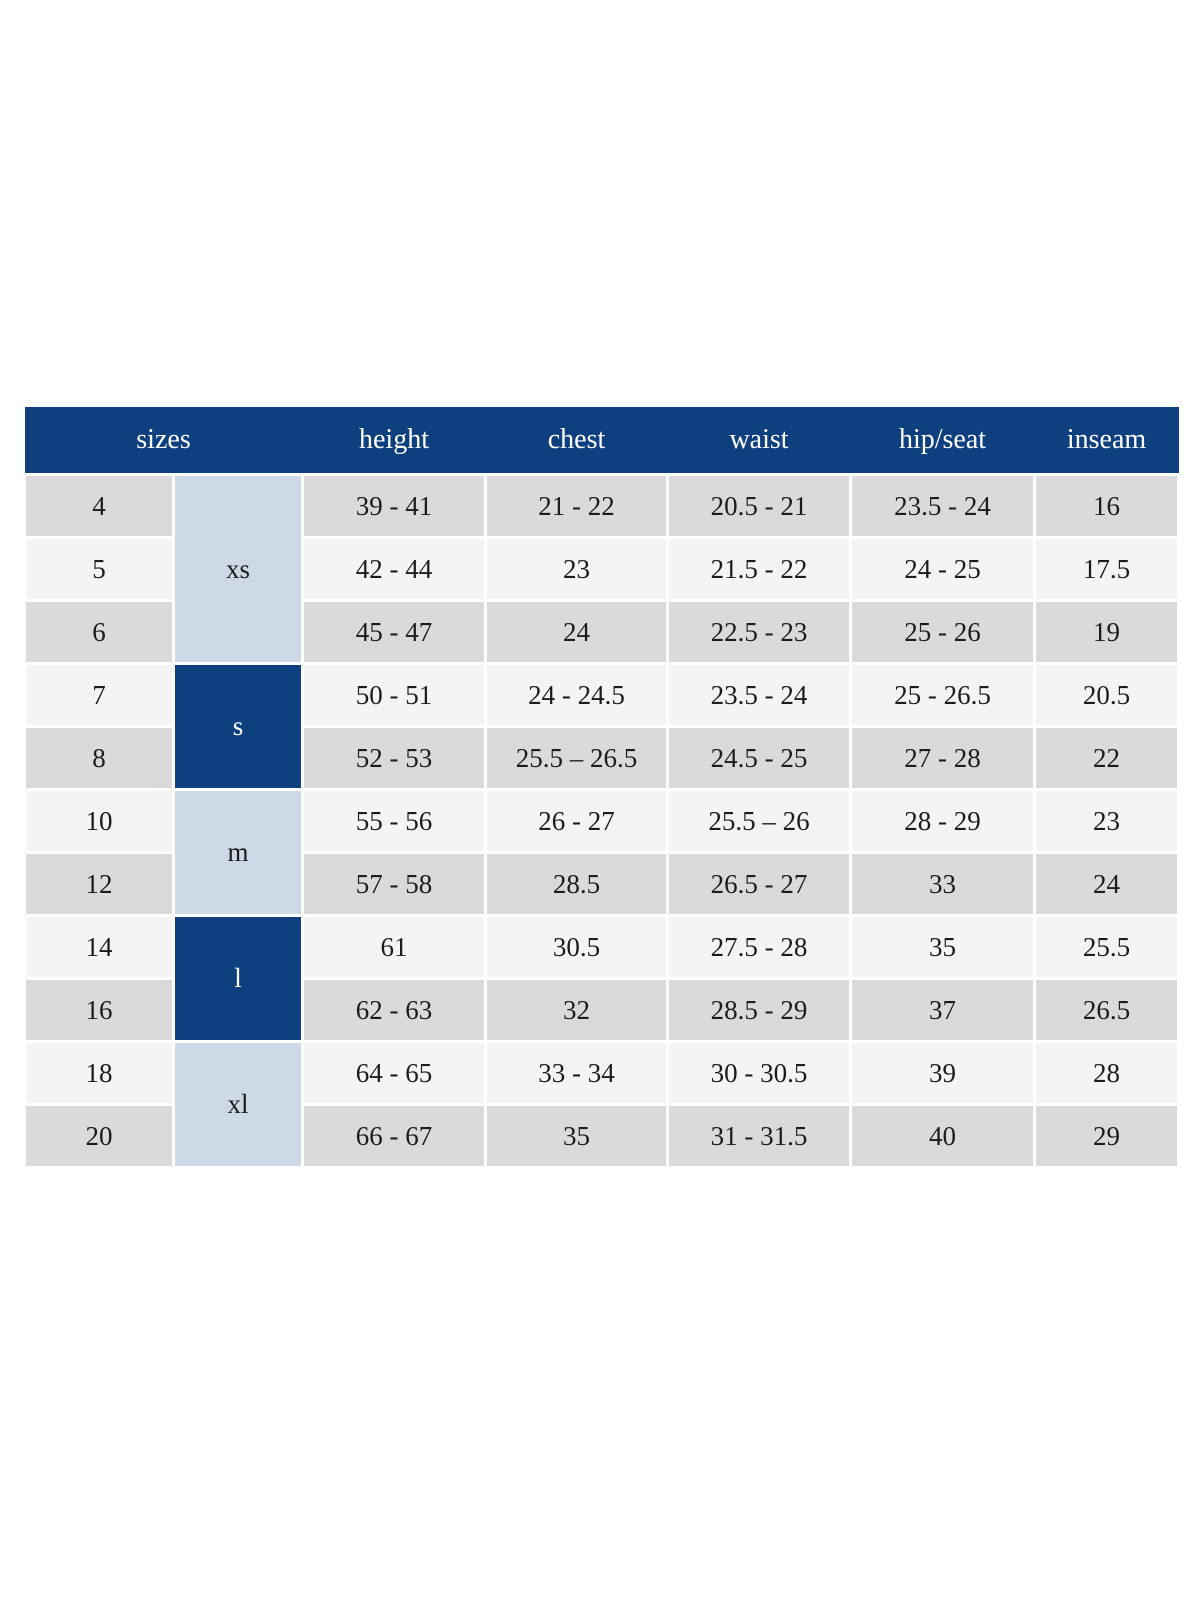 The height and width of the screenshot is (1600, 1200). I want to click on cell-height: 57 - 58, so click(394, 884).